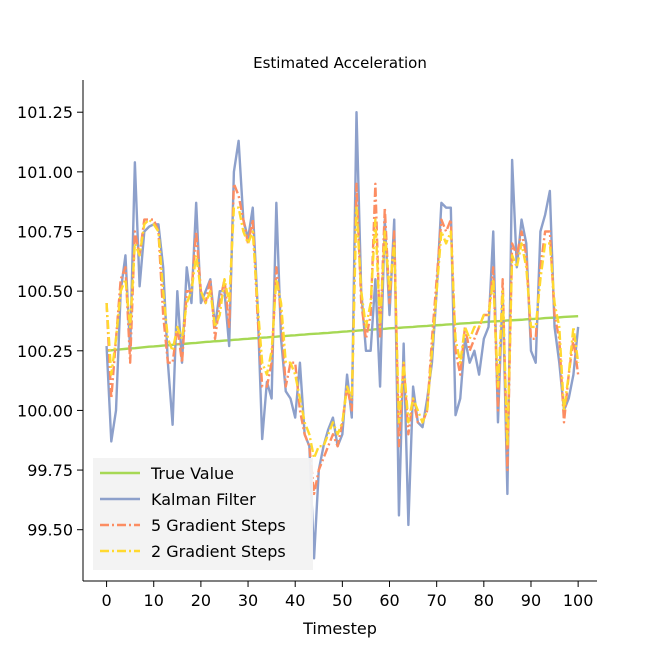 This screenshot has width=664, height=664. Describe the element at coordinates (201, 600) in the screenshot. I see `x-tick-label: 20` at that location.